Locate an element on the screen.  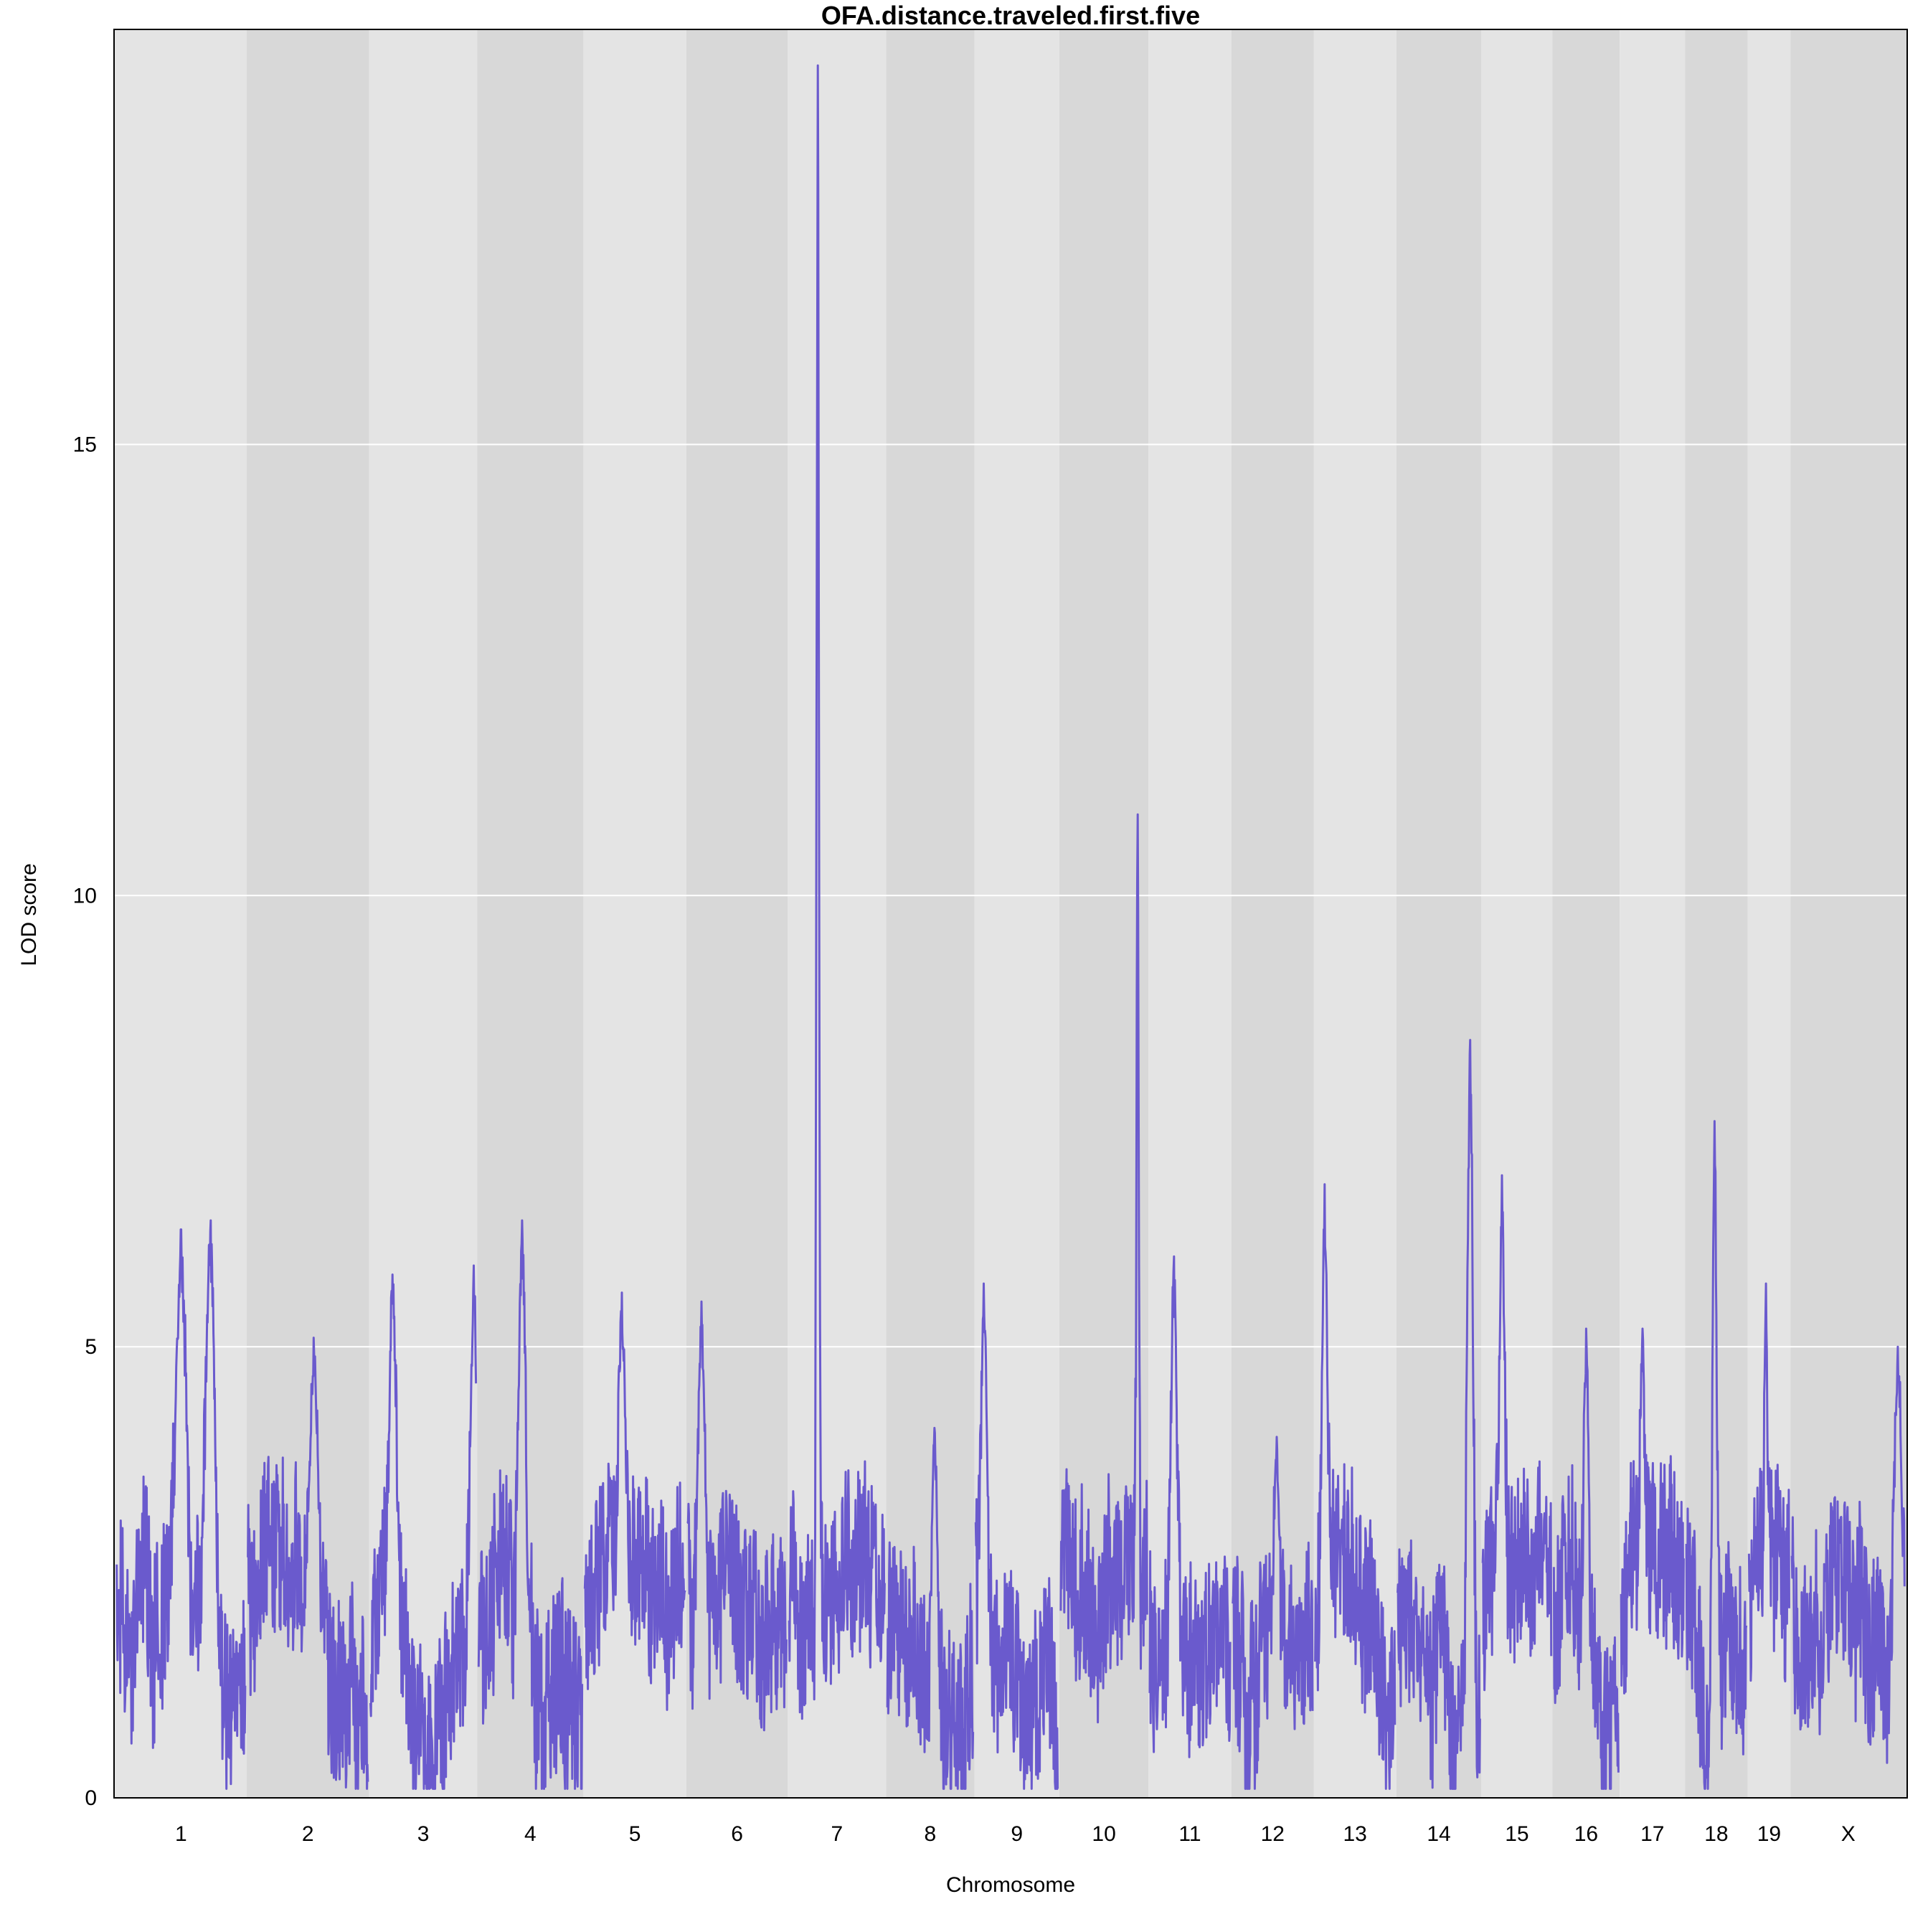
y-tick-label-15: 15 is located at coordinates (85, 445).